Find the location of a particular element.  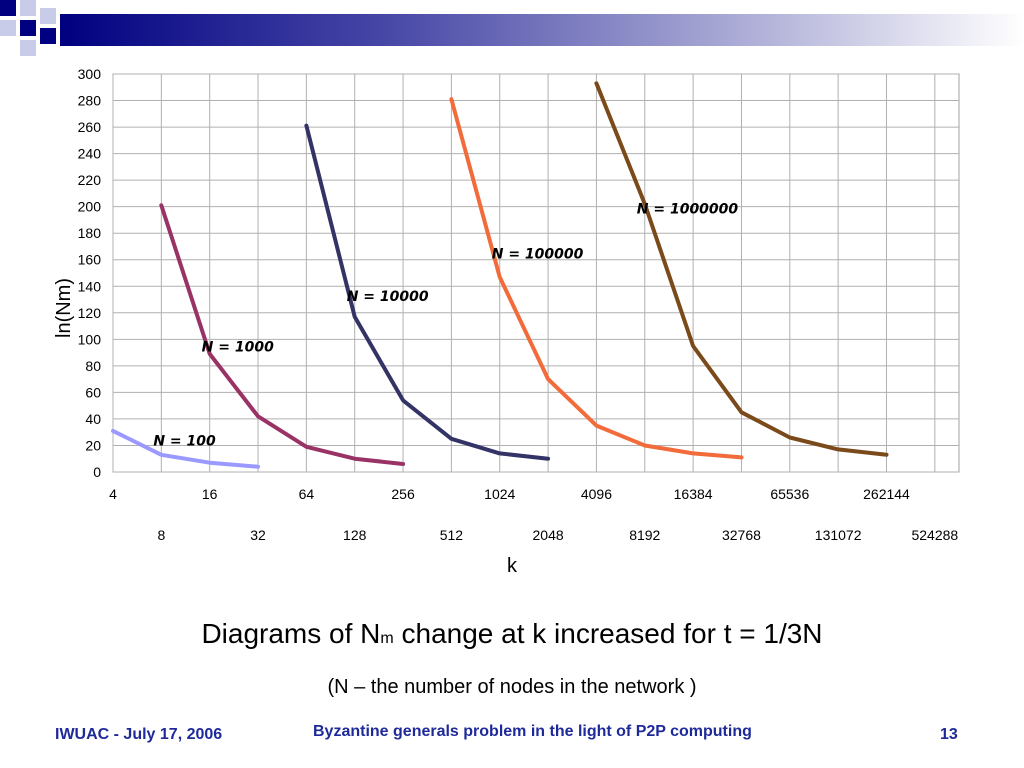

x-tick-label-upper: 1024 is located at coordinates (499, 494).